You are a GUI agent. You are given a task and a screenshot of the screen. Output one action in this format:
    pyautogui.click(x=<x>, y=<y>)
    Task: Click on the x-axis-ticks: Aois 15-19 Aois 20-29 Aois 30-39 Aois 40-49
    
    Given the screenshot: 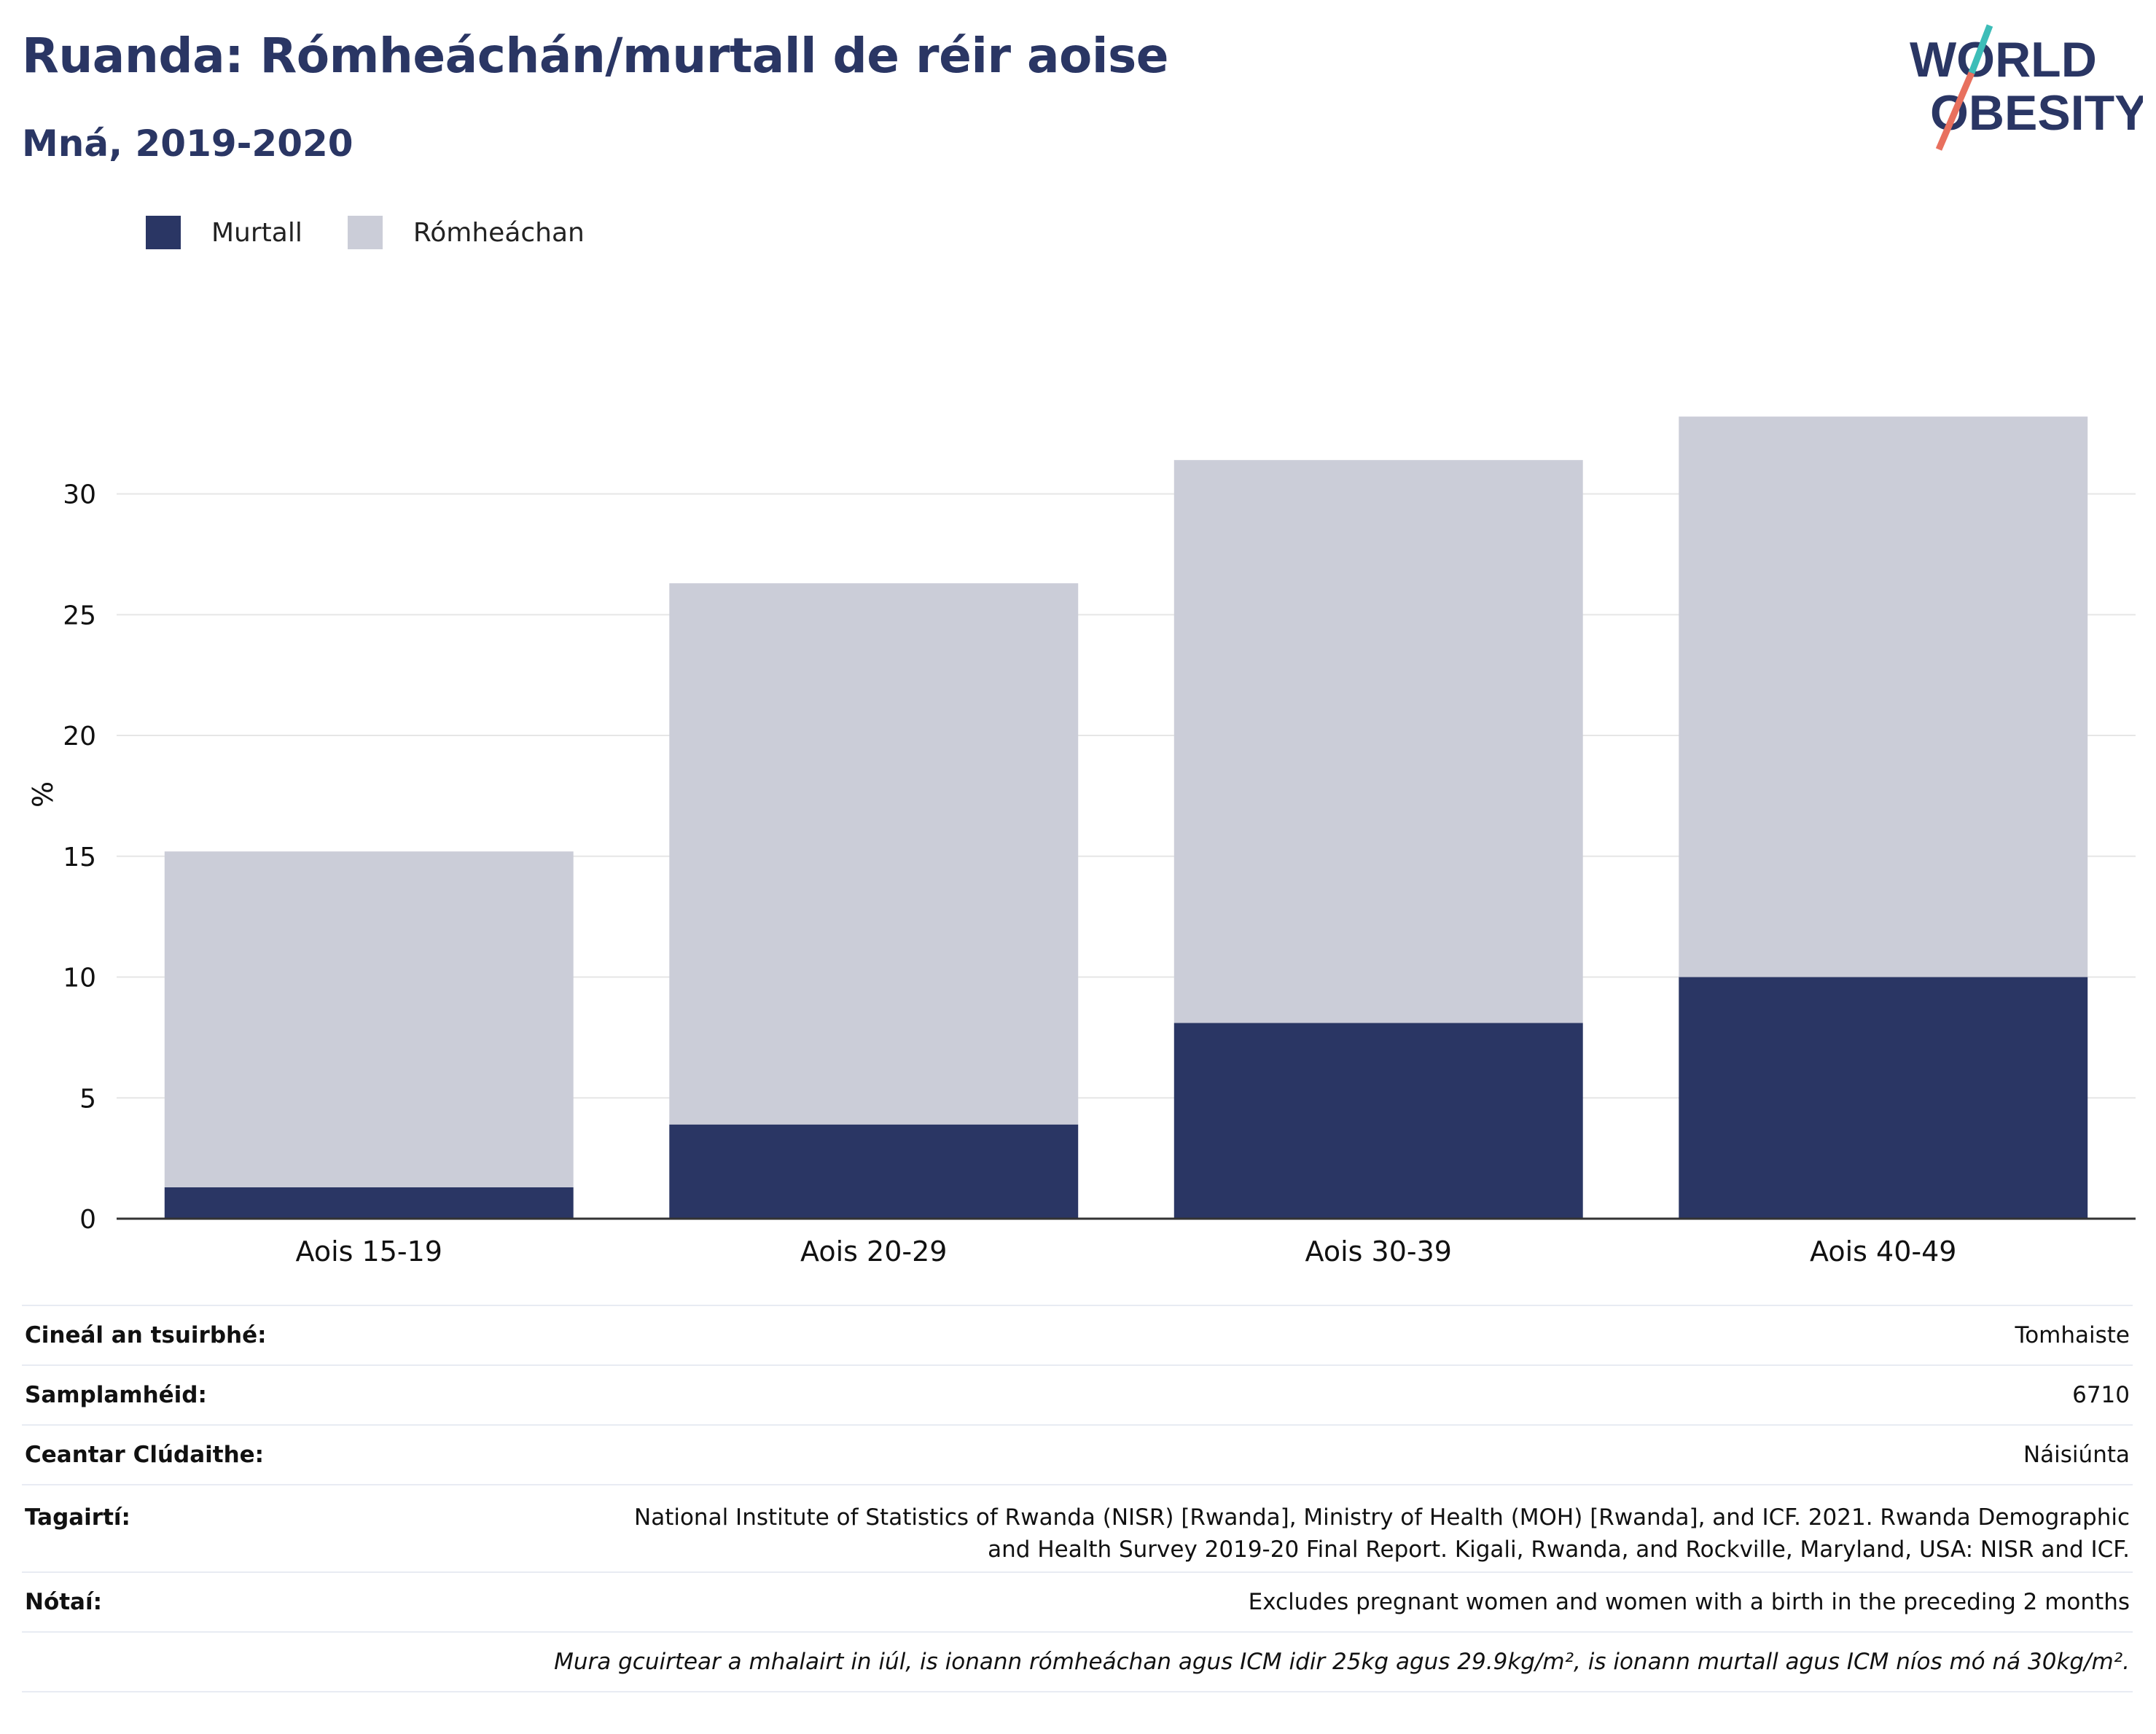 What is the action you would take?
    pyautogui.click(x=1126, y=1251)
    